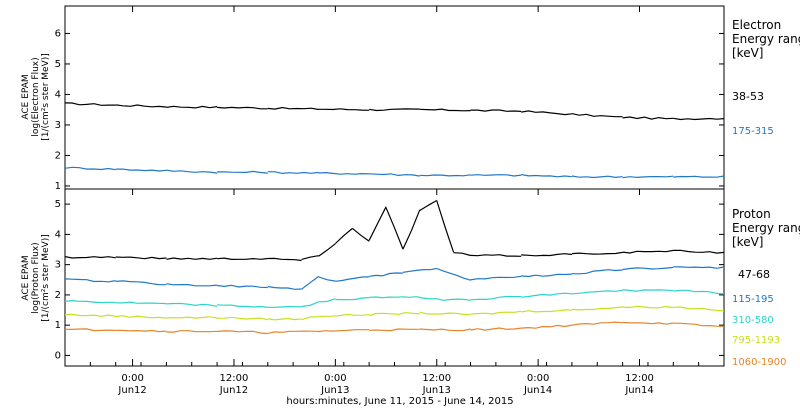 The image size is (800, 410). I want to click on proton-legend-series-1: 115-195, so click(753, 299).